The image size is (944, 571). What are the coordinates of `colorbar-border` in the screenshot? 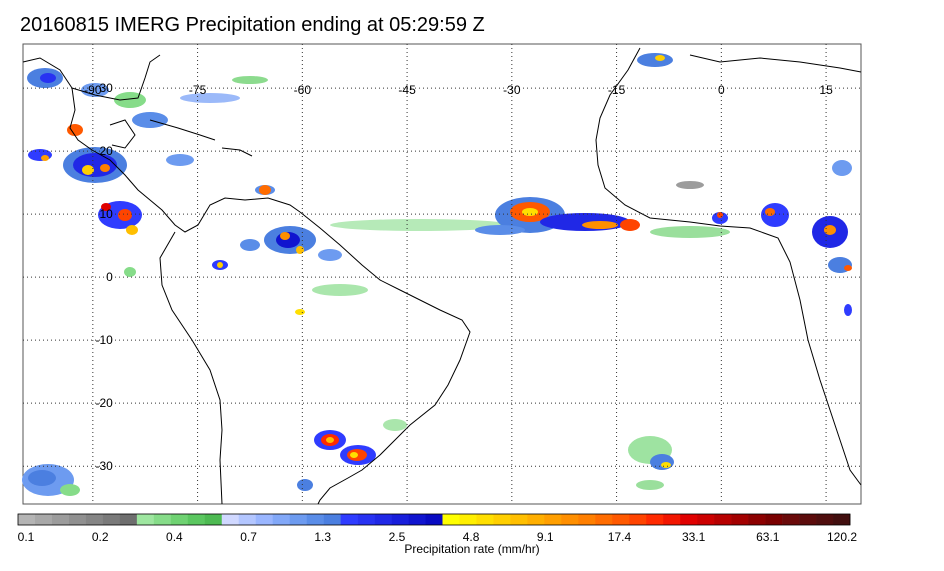 It's located at (434, 519).